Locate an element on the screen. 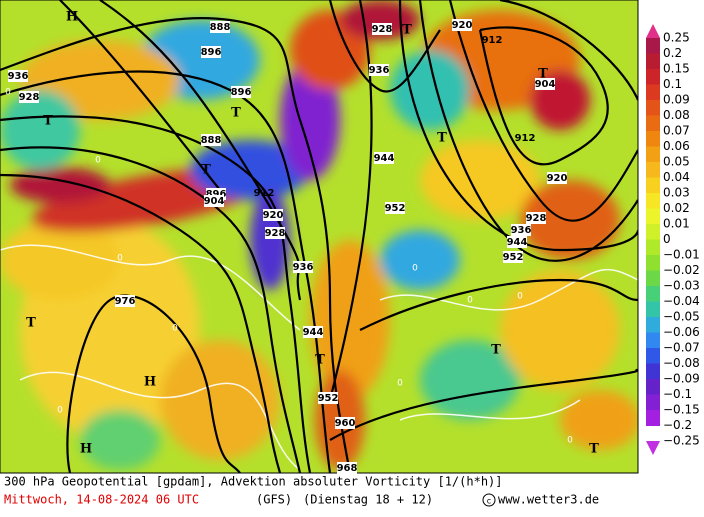  footer-run: (Dienstag 18 + 12) is located at coordinates (368, 500).